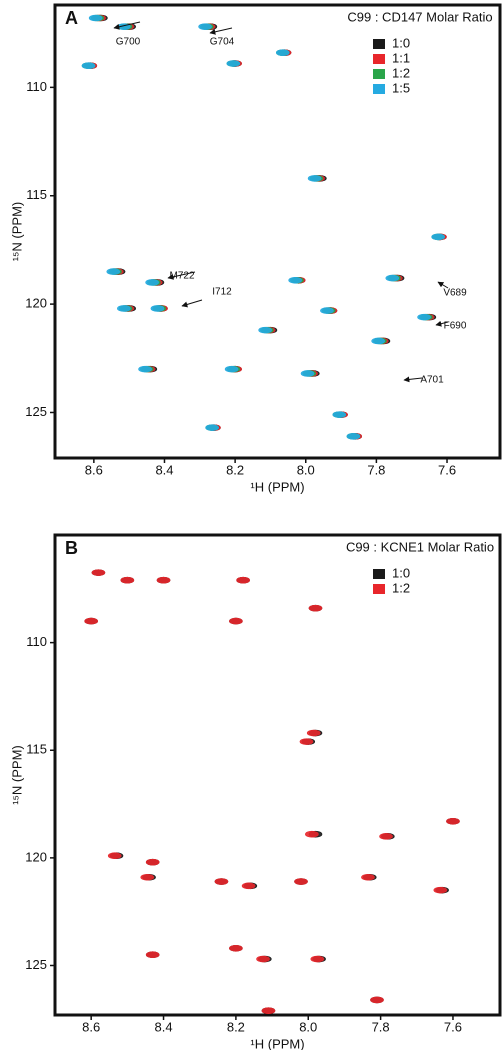  What do you see at coordinates (222, 42) in the screenshot?
I see `annotation: G704` at bounding box center [222, 42].